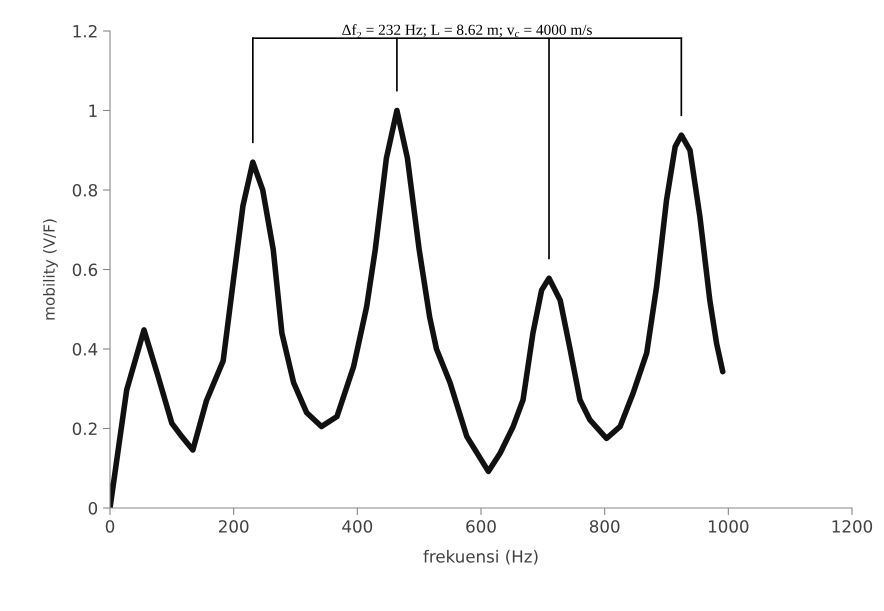 The width and height of the screenshot is (884, 611). I want to click on x-tick-label: 0, so click(110, 526).